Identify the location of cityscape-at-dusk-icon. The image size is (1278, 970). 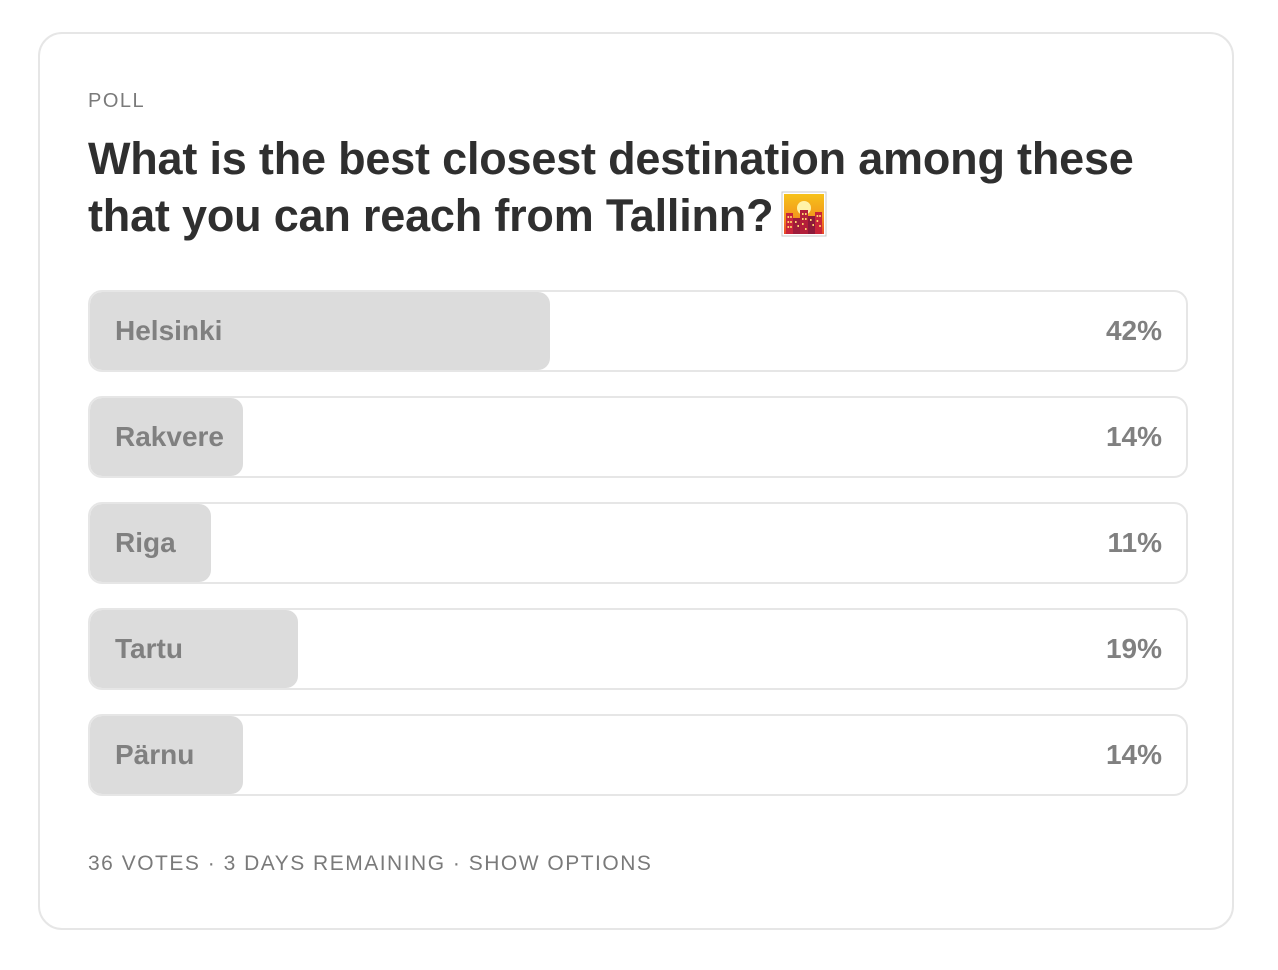
(804, 214).